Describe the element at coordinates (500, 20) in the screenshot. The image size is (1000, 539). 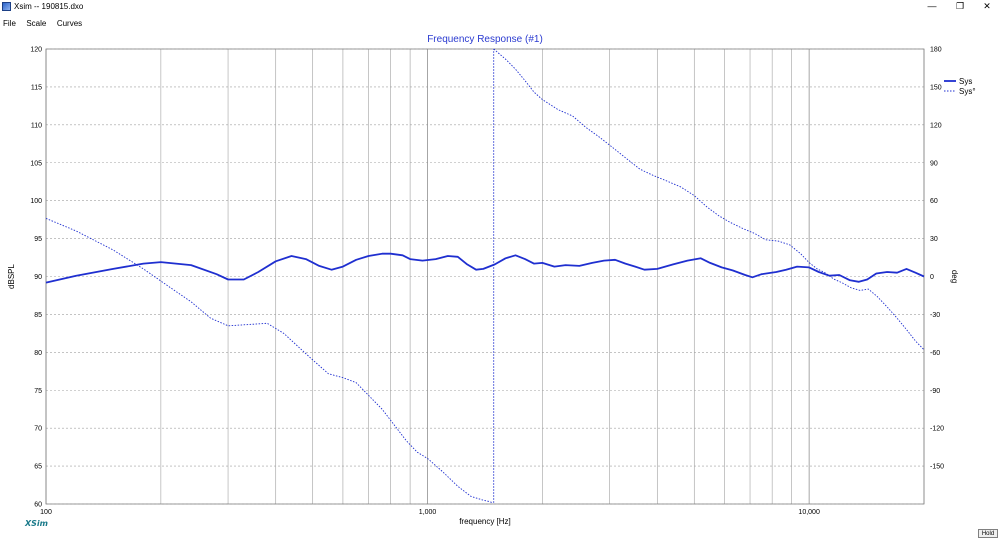
I see `menu-bar: File Scale Curves` at that location.